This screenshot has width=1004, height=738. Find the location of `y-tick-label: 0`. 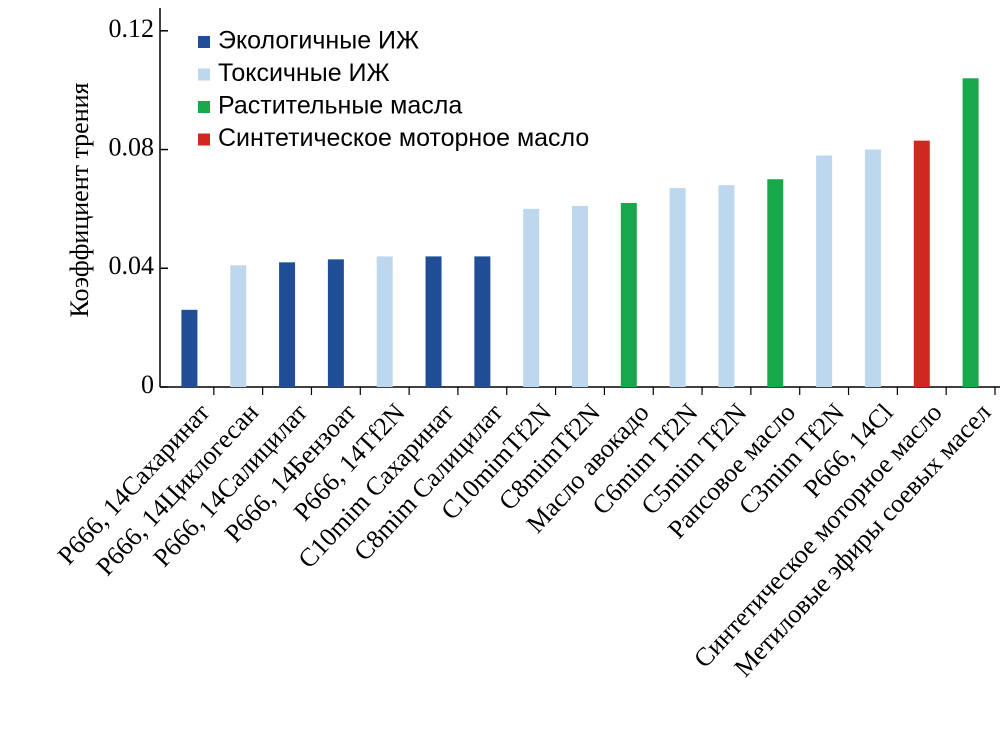

y-tick-label: 0 is located at coordinates (147, 384).